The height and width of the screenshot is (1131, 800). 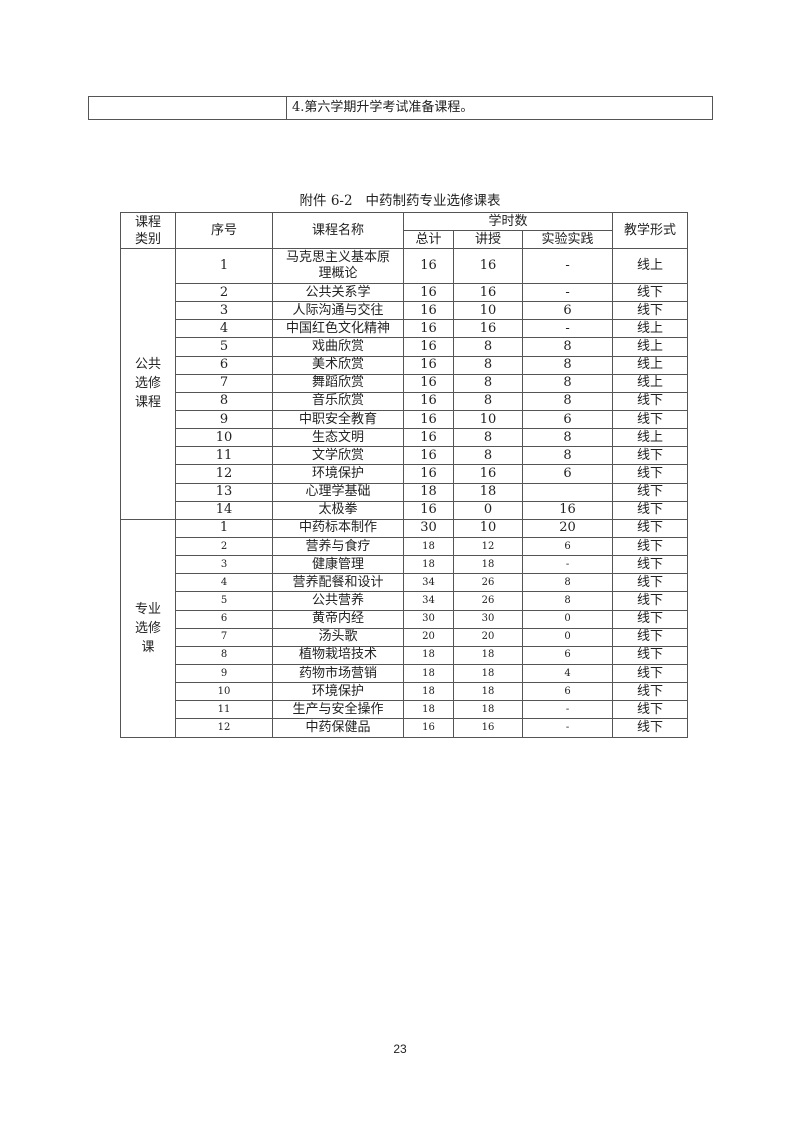 What do you see at coordinates (148, 230) in the screenshot?
I see `header-category: 课程 类别` at bounding box center [148, 230].